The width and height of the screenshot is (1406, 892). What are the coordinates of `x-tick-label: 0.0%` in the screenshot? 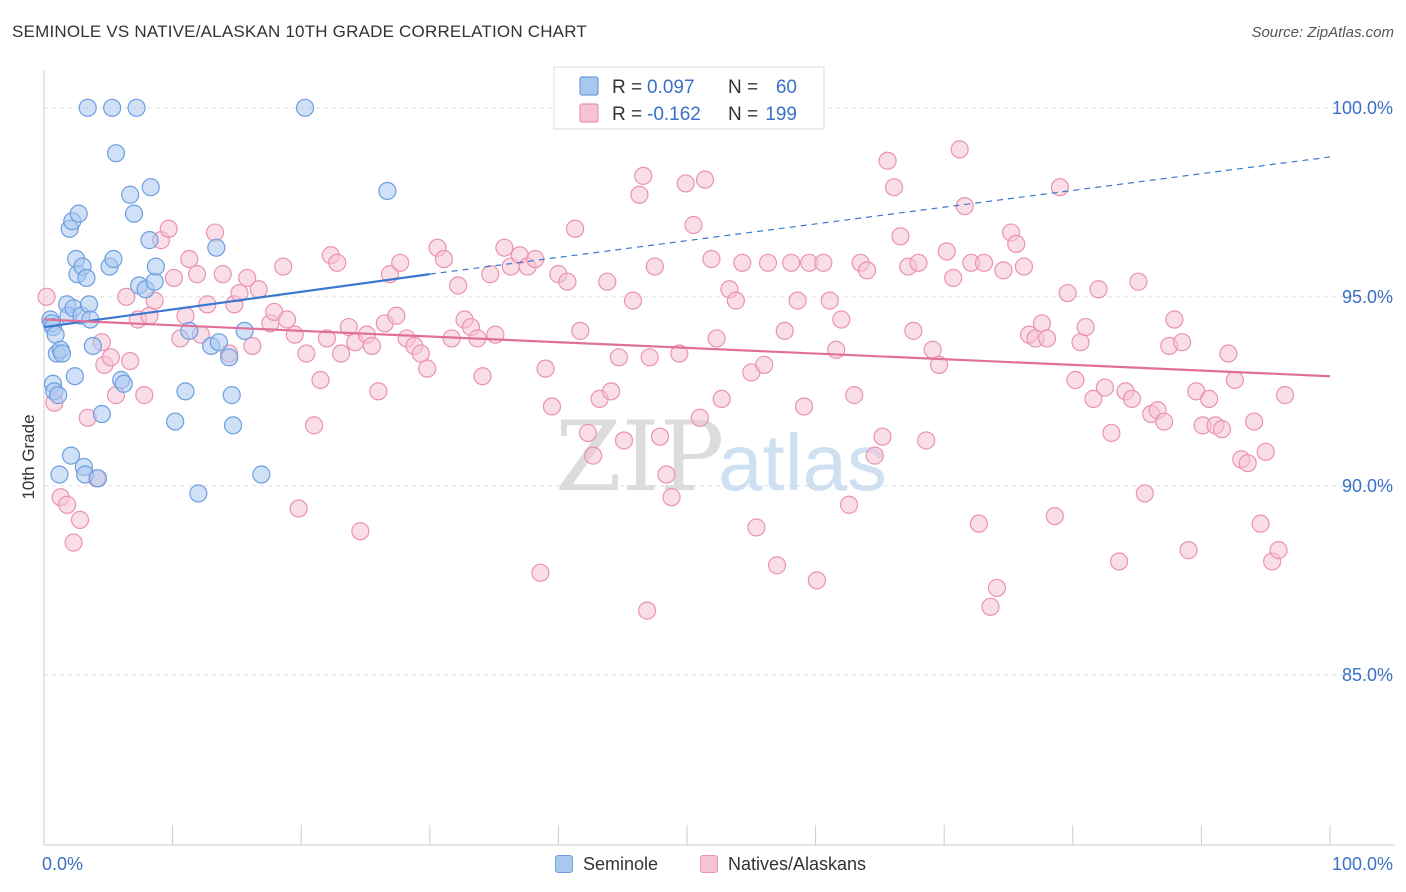 It's located at (62, 864).